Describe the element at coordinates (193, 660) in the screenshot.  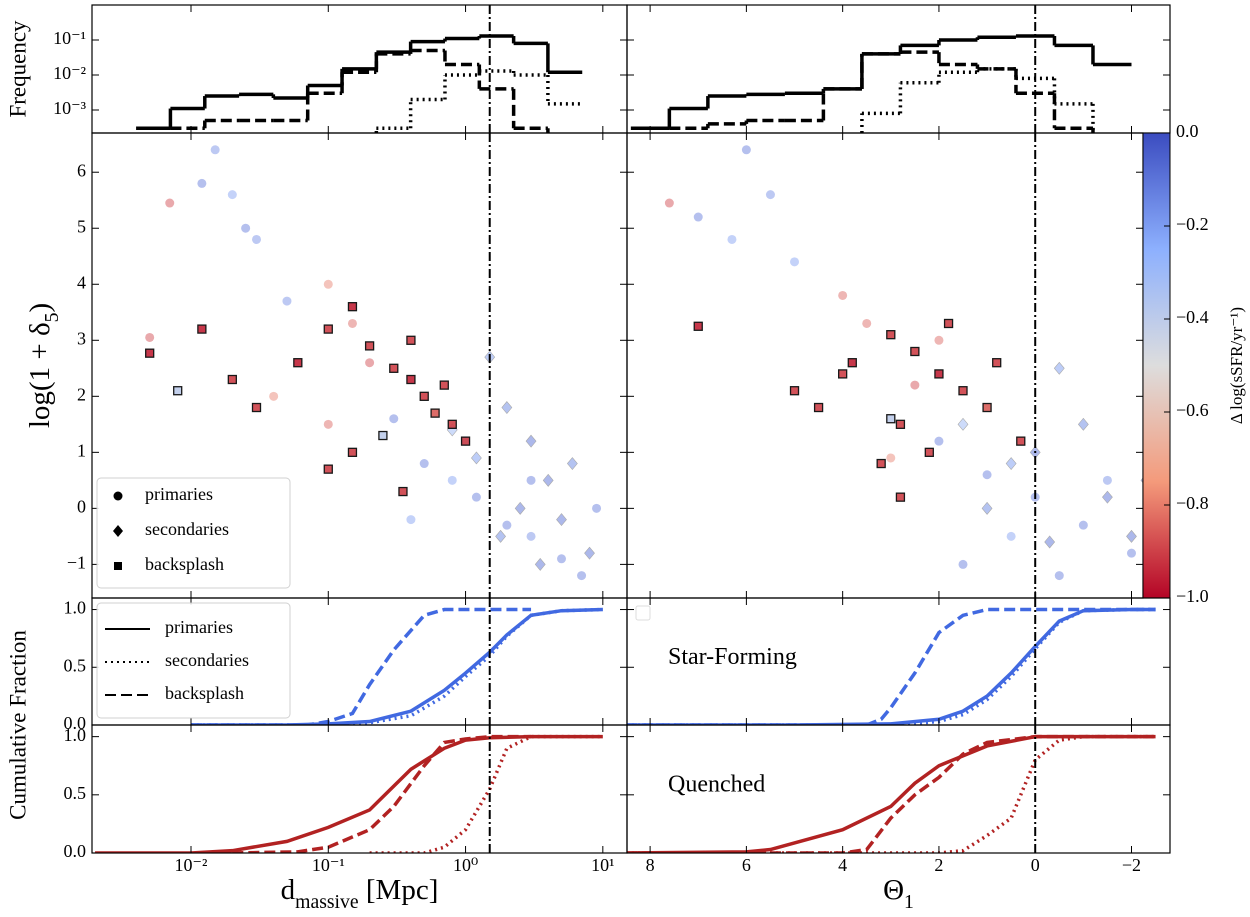
I see `legend-box` at that location.